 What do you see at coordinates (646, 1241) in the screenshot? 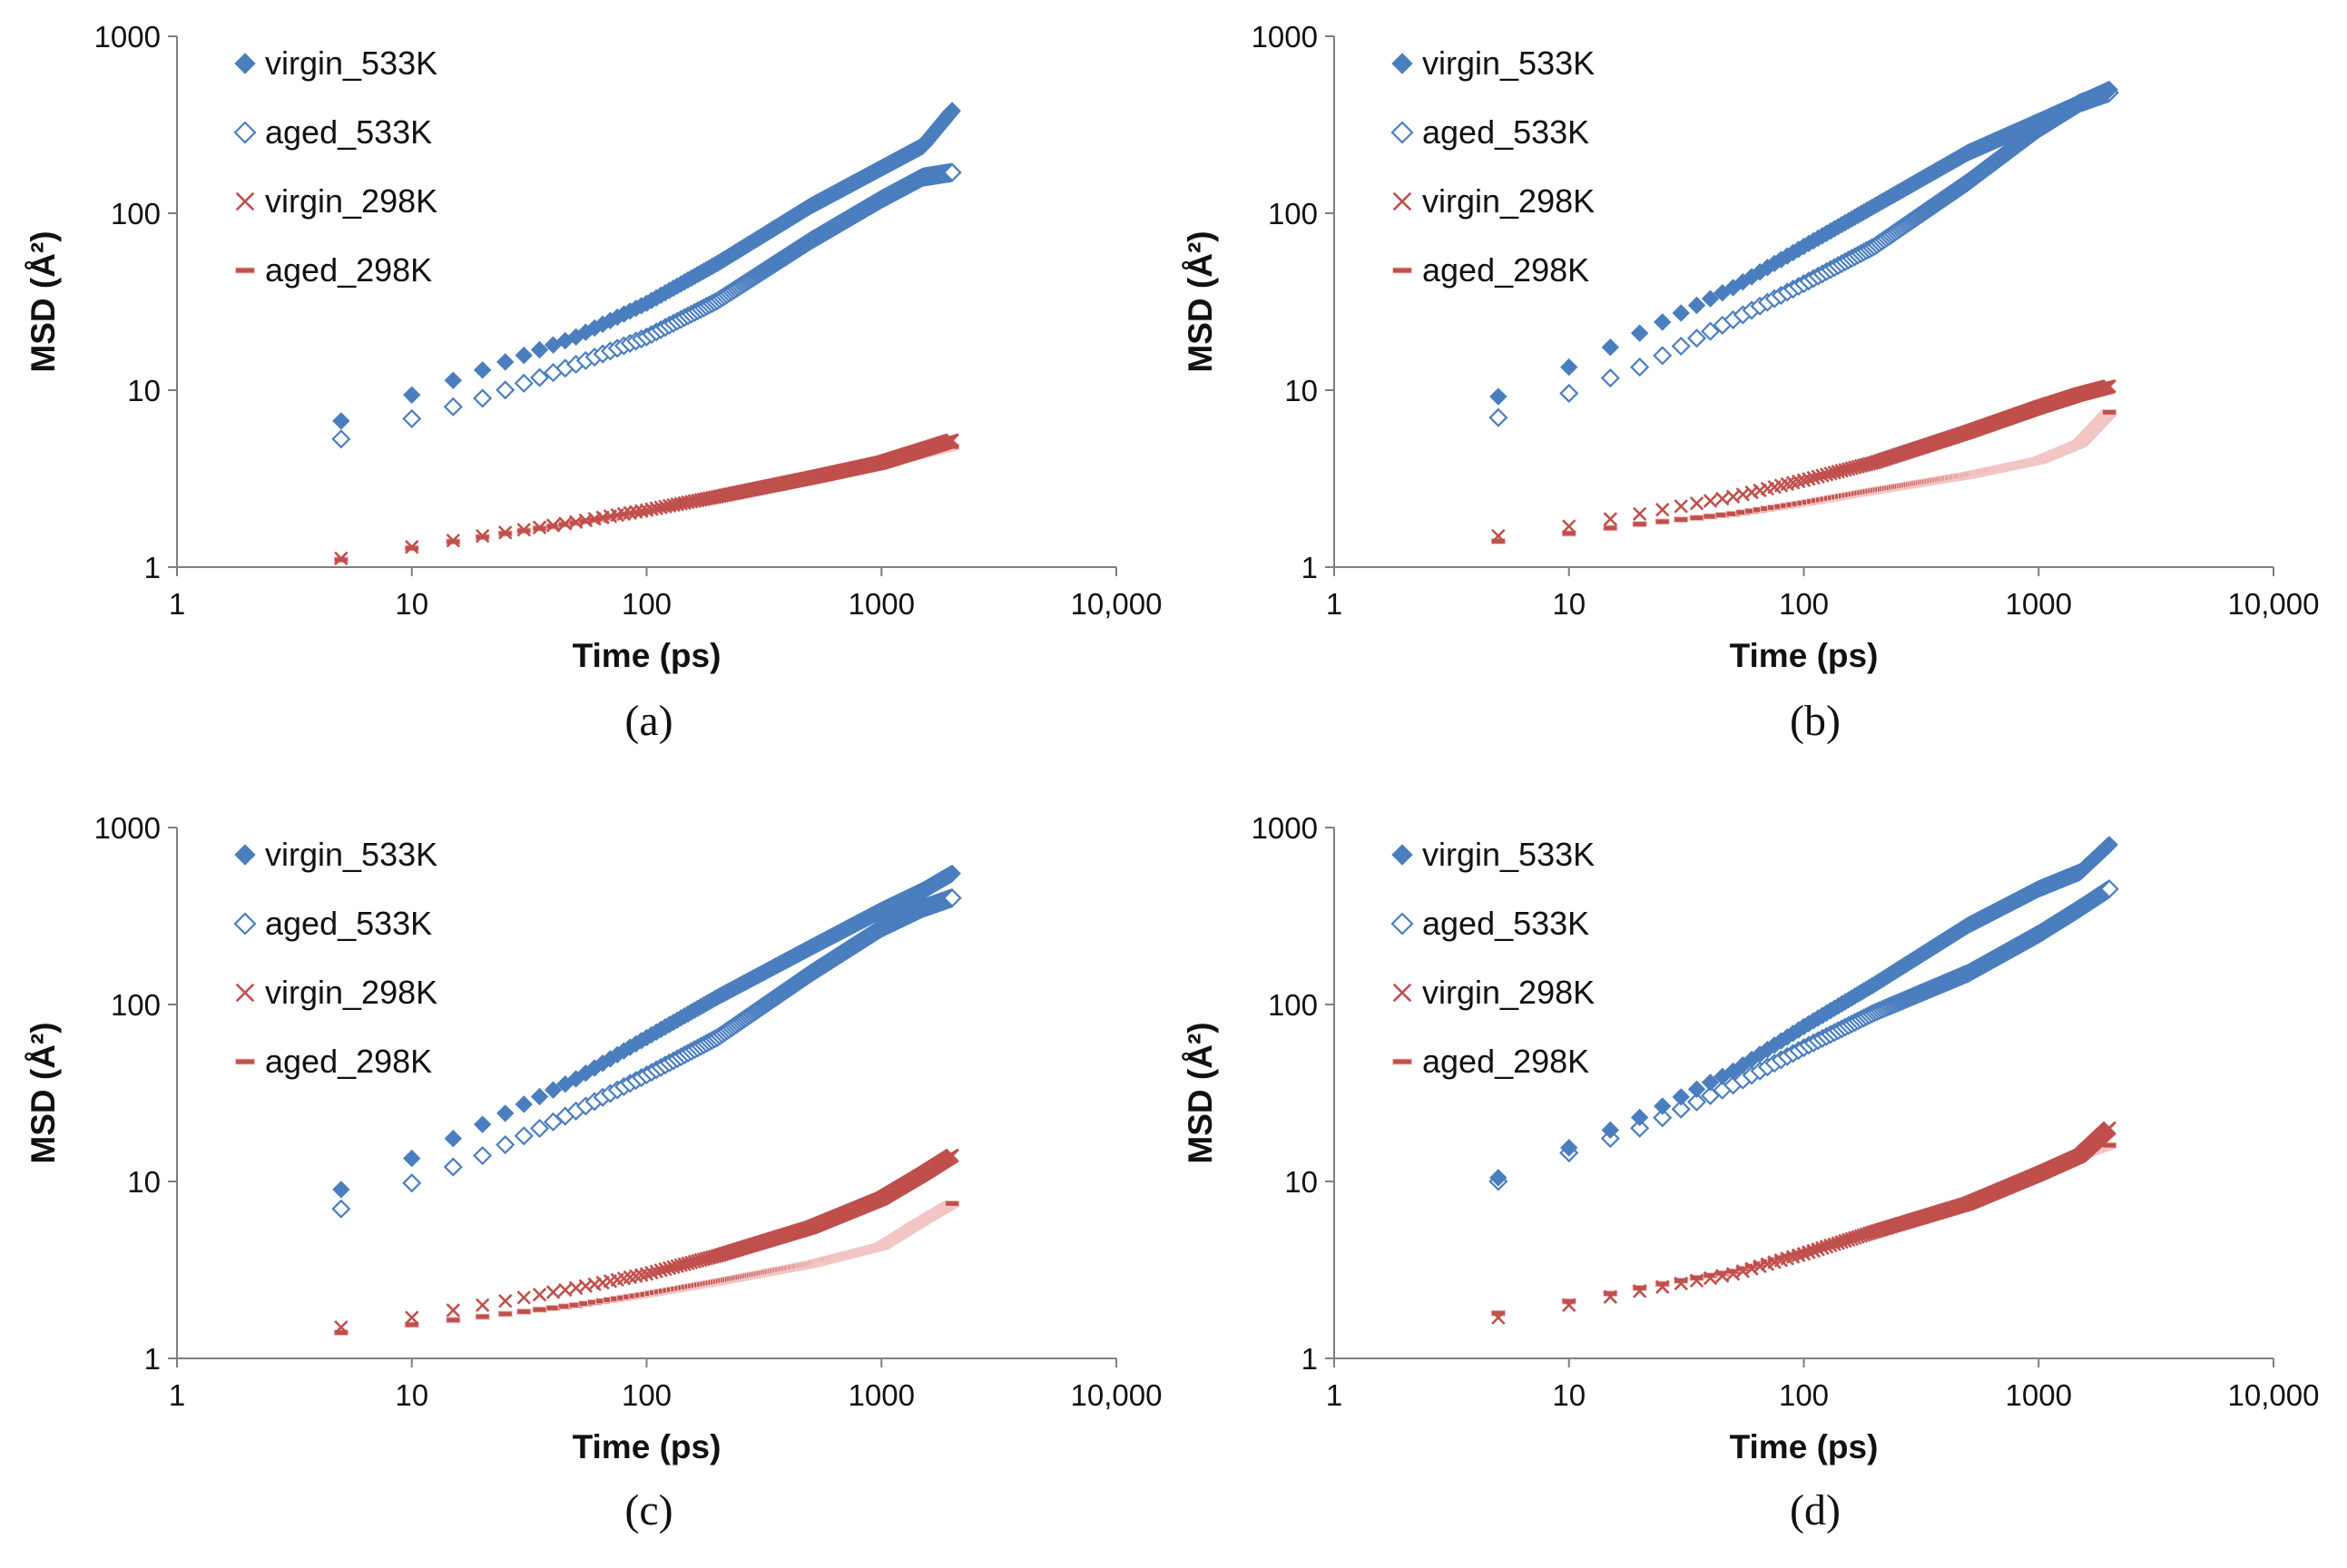
I see `series-virgin_298K` at bounding box center [646, 1241].